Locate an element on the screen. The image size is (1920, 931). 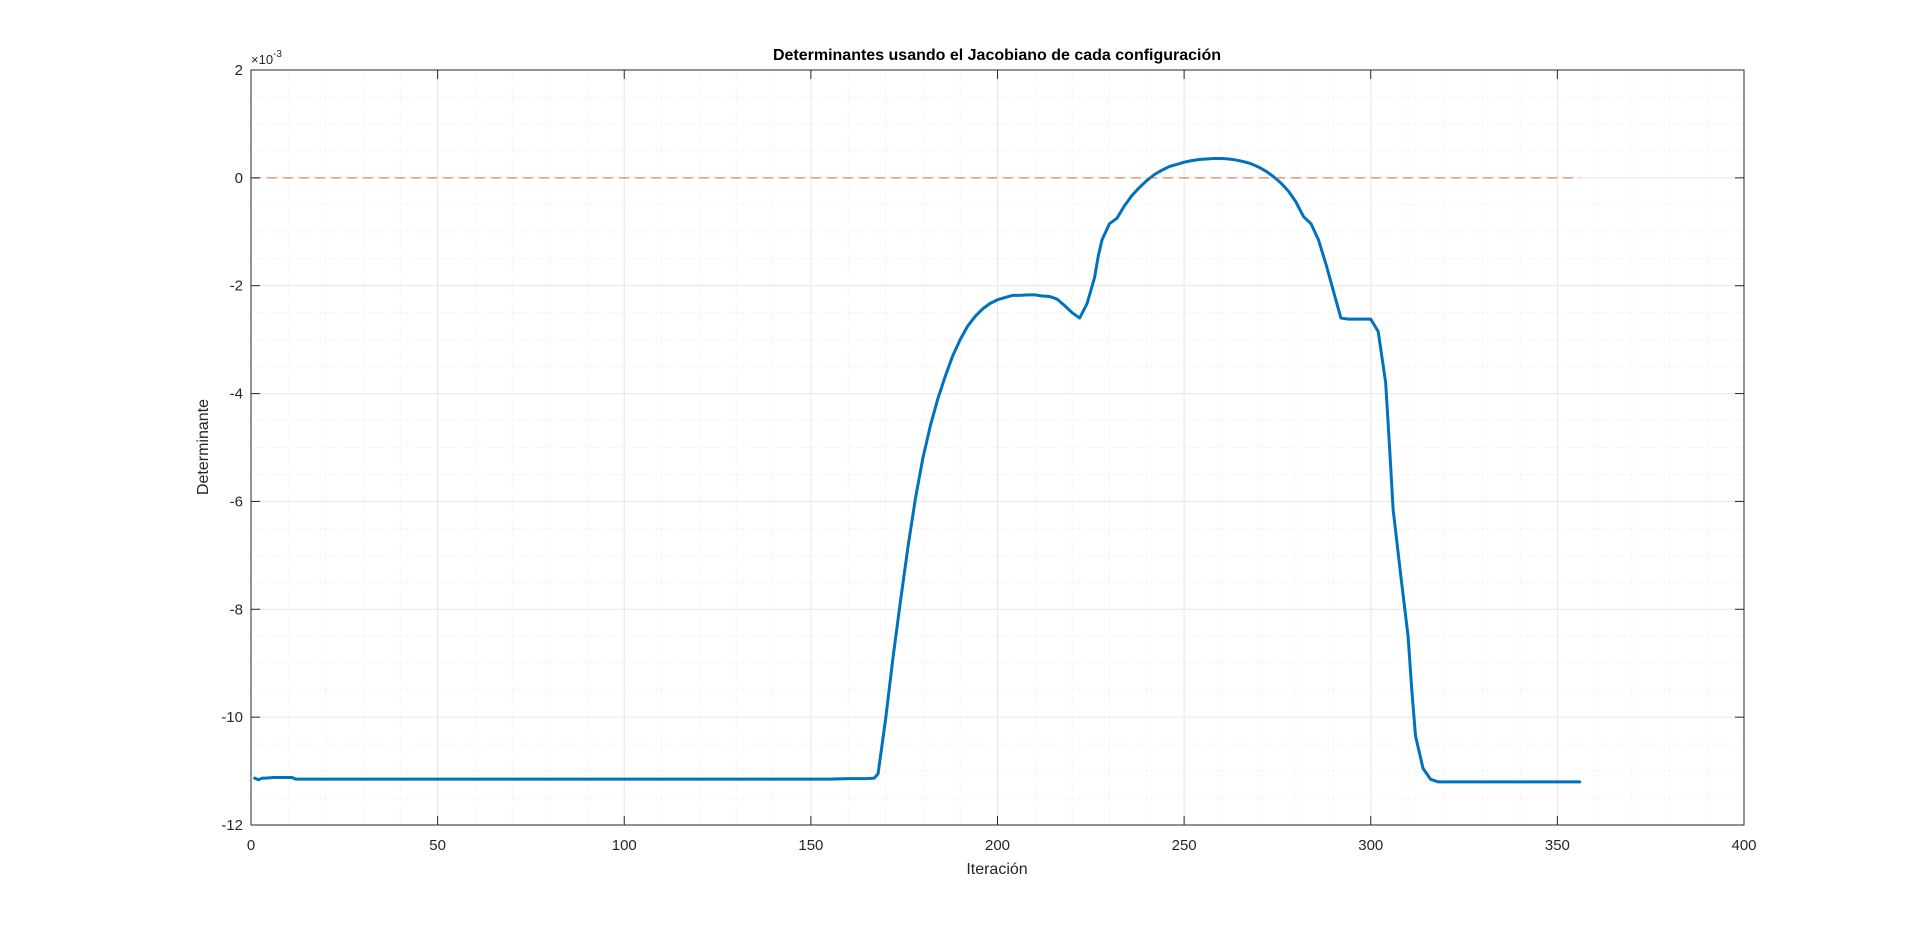
y-exponent-power: -3 is located at coordinates (277, 54).